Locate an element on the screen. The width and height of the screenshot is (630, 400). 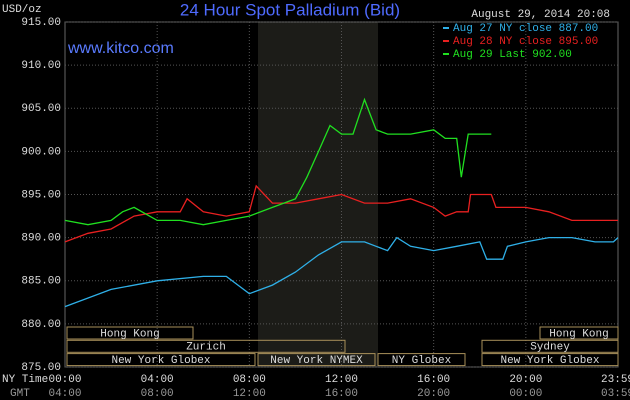
y-tick-label: 905.00 is located at coordinates (41, 109).